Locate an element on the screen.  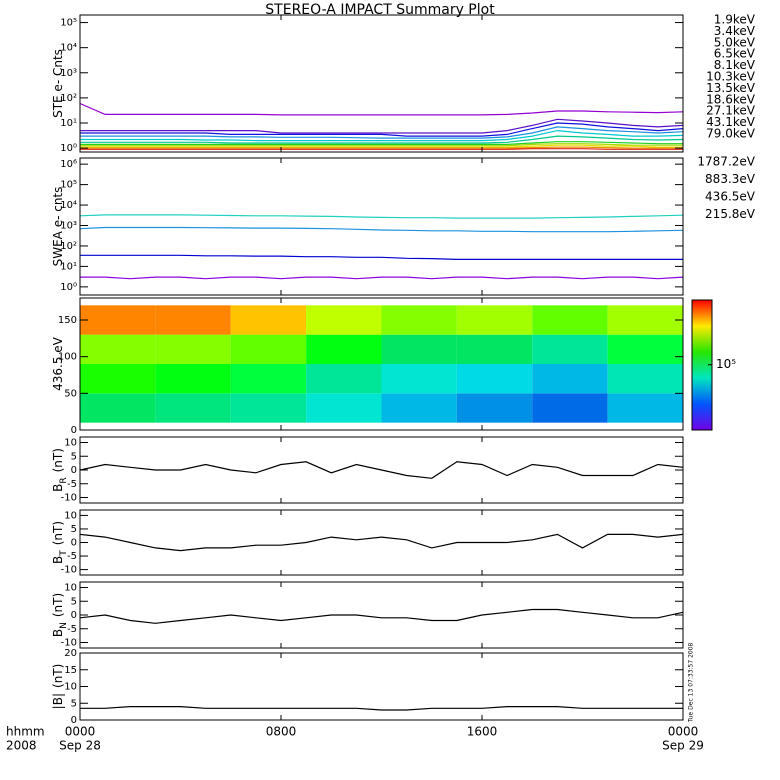
y-axis-label: BT (nT) is located at coordinates (60, 542).